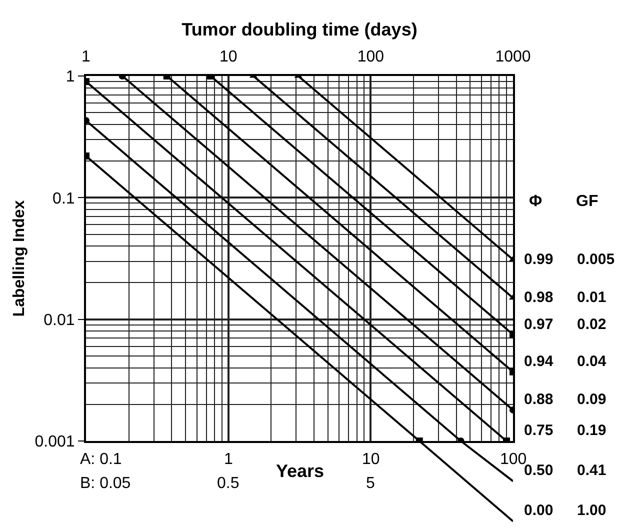 This screenshot has height=529, width=629. Describe the element at coordinates (105, 483) in the screenshot. I see `text: B: 0.05` at that location.